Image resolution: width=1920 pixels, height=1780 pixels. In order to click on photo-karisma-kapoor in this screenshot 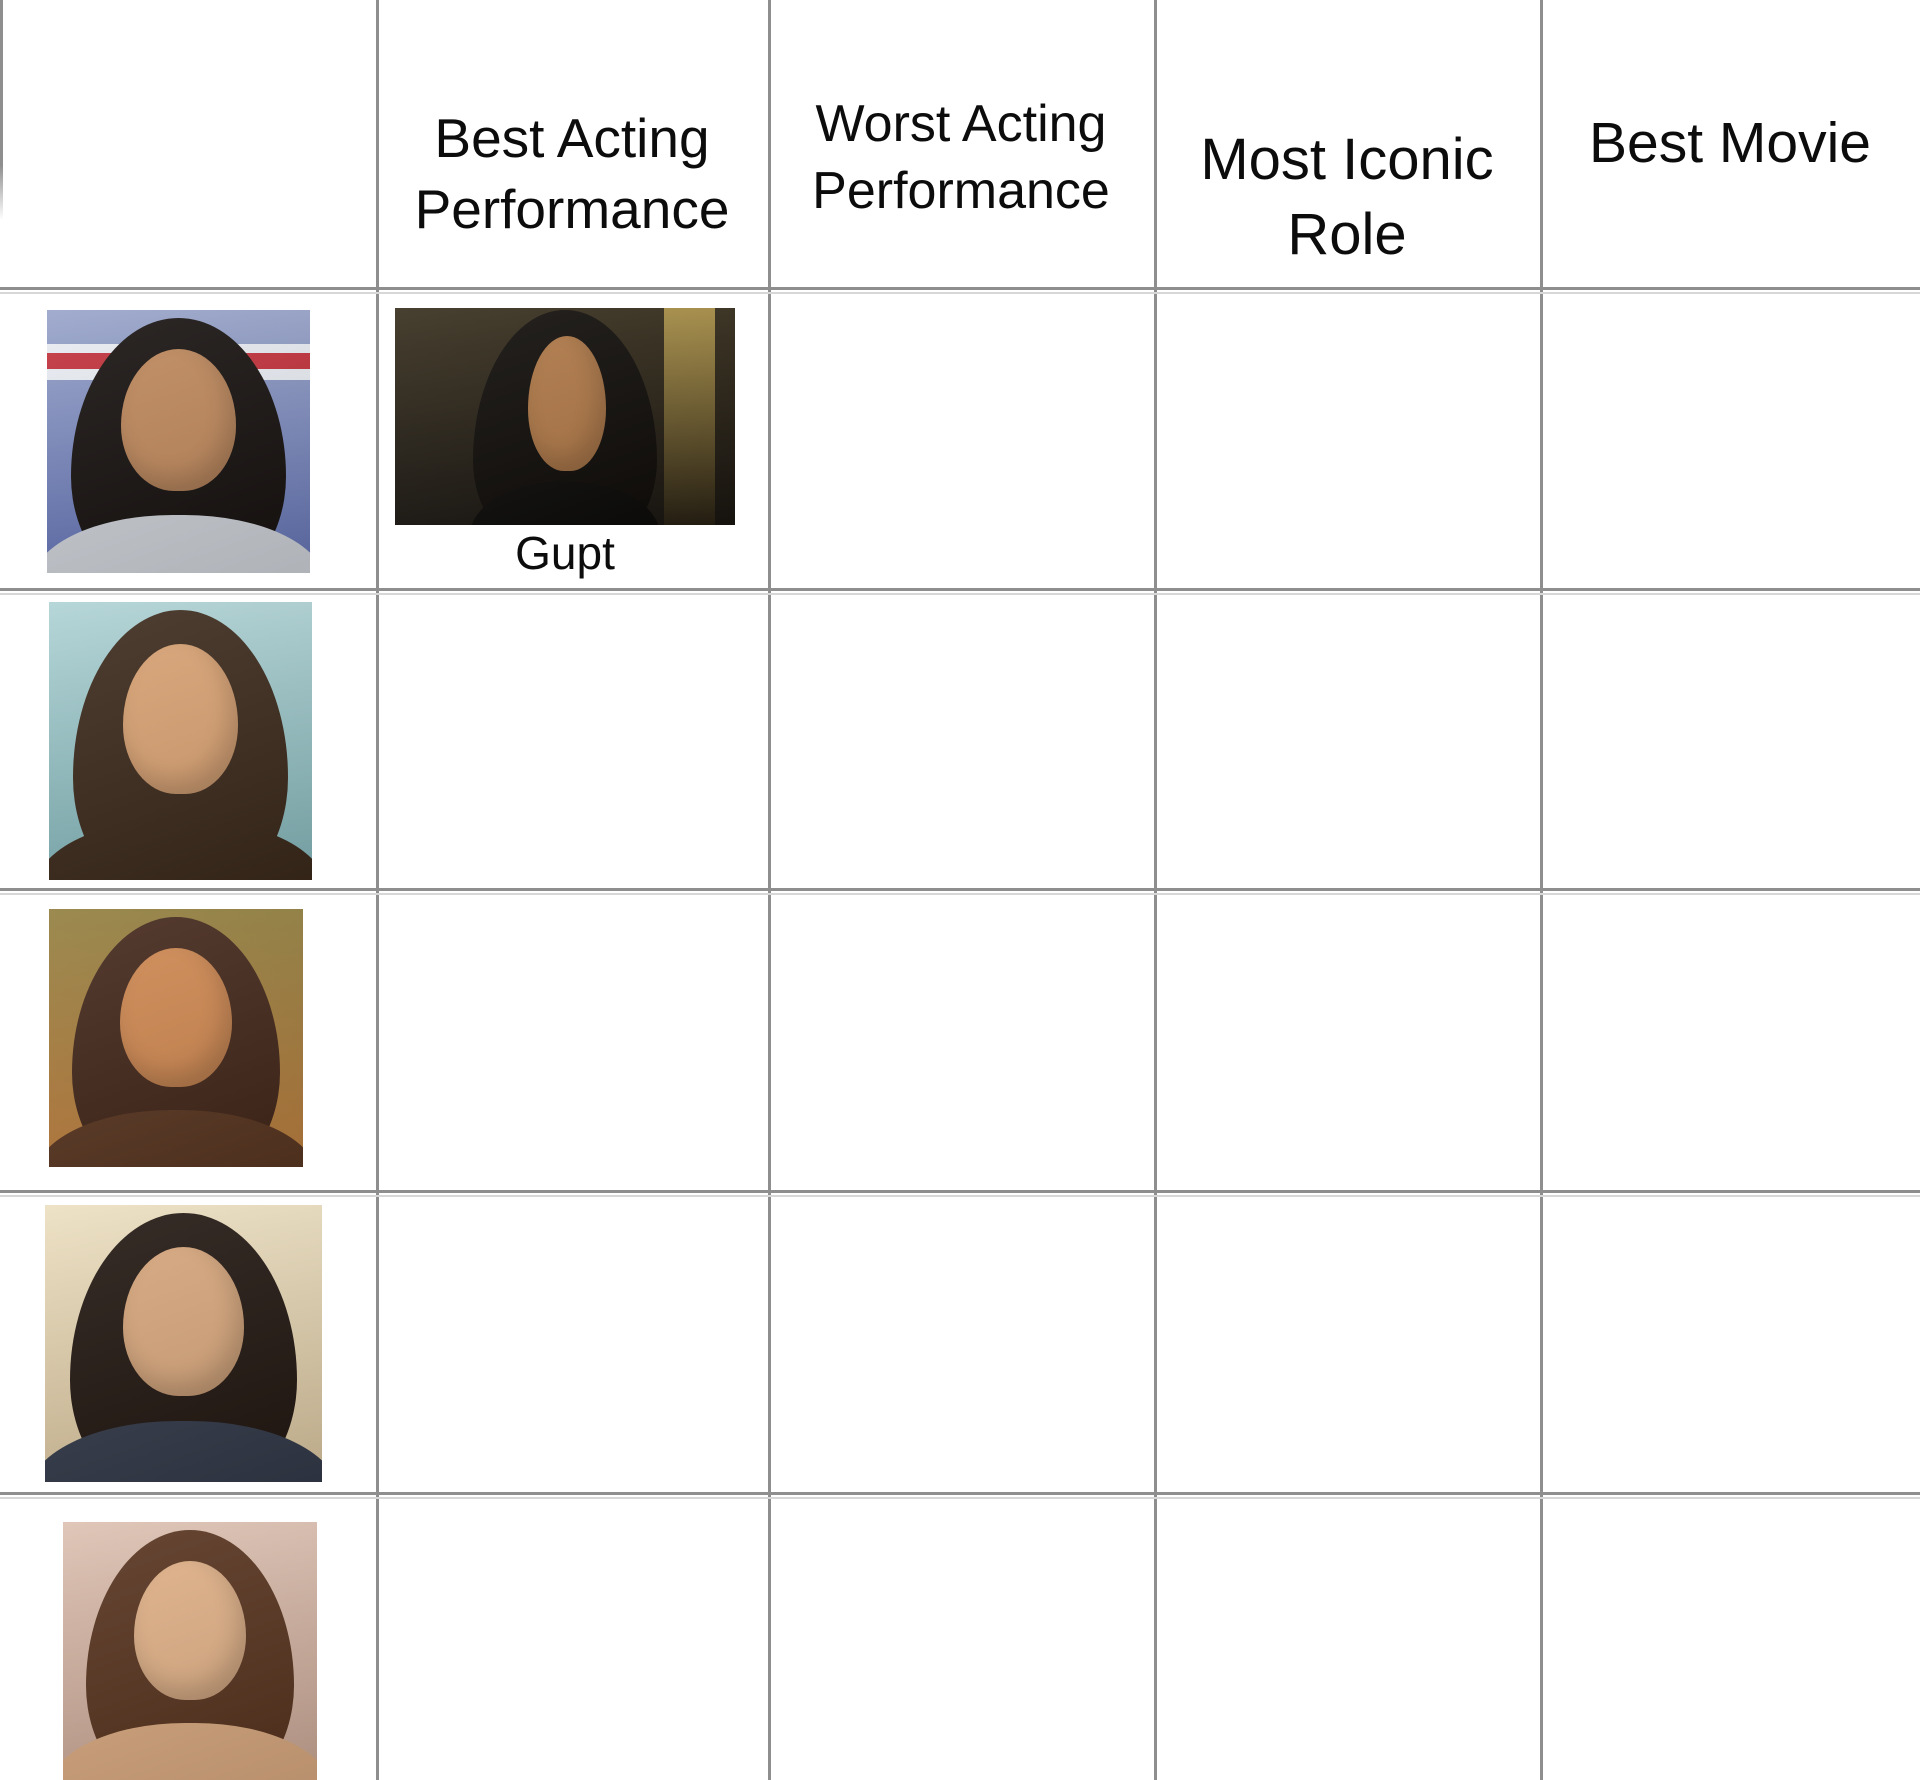, I will do `click(183, 1343)`.